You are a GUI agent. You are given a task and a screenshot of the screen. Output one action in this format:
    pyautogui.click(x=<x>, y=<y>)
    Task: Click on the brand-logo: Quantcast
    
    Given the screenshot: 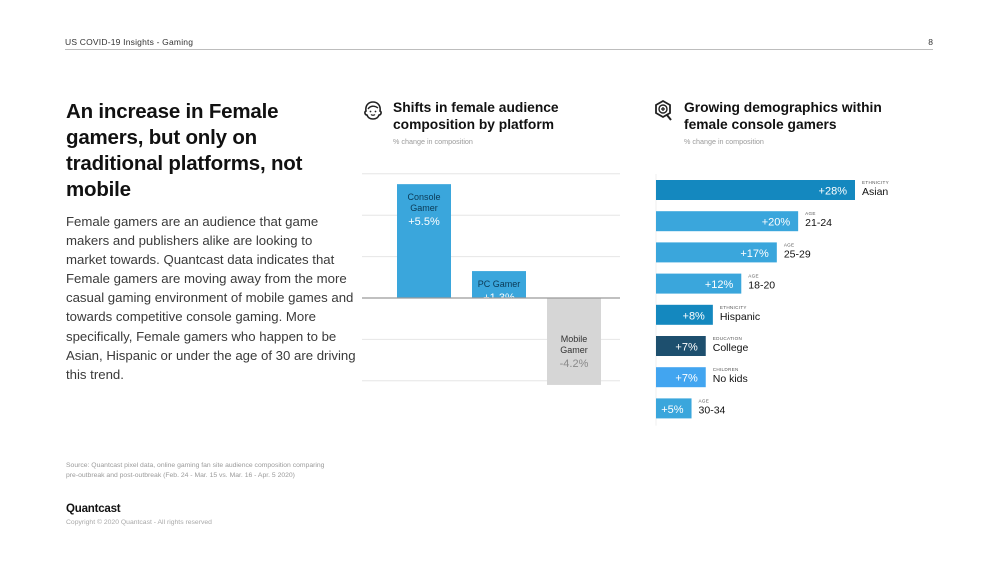 What is the action you would take?
    pyautogui.click(x=93, y=509)
    